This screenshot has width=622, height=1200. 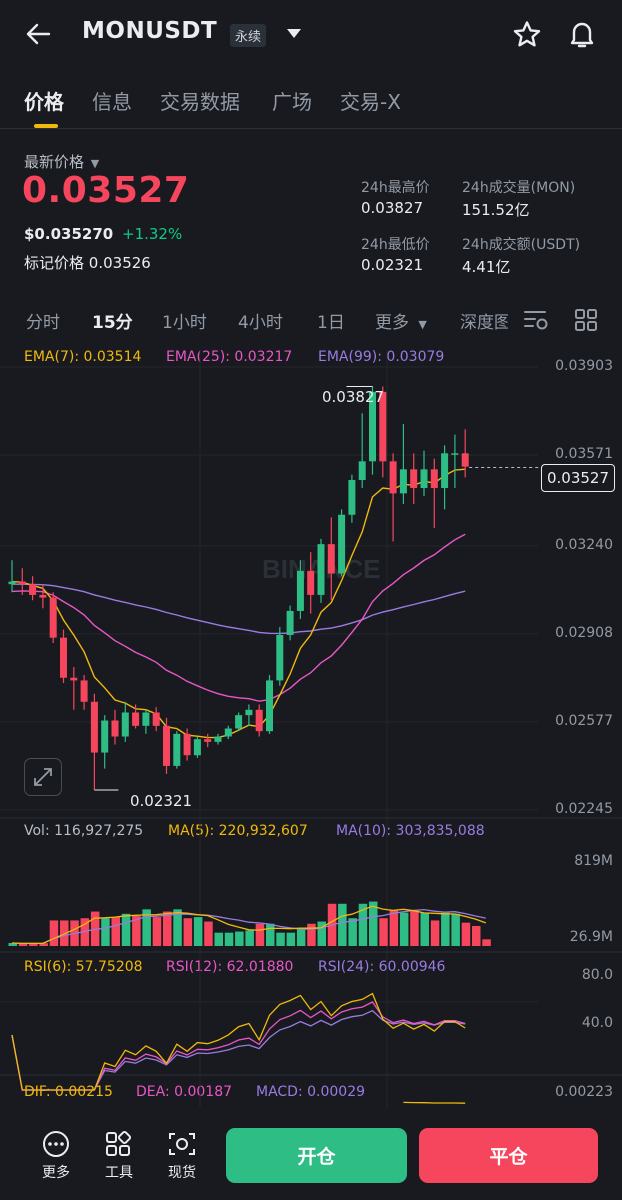 I want to click on symbol-title: MONUSDT, so click(x=150, y=31).